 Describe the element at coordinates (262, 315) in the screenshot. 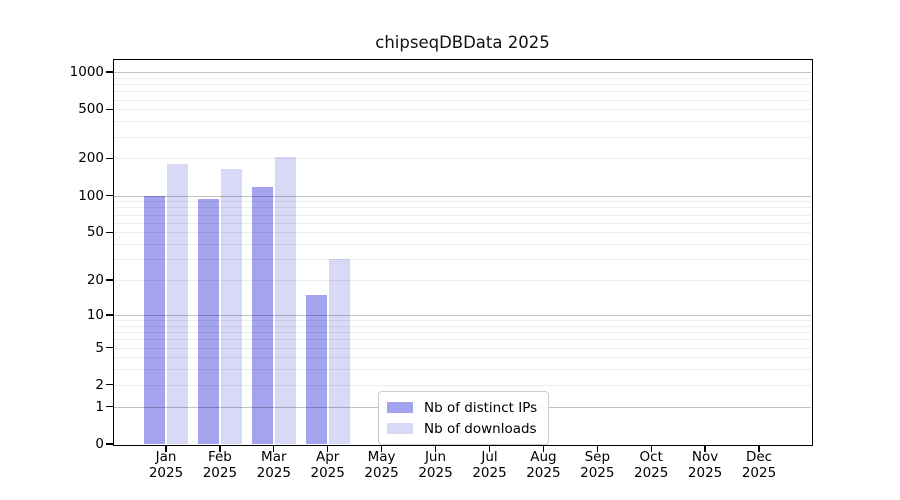

I see `bar-mar-series0` at that location.